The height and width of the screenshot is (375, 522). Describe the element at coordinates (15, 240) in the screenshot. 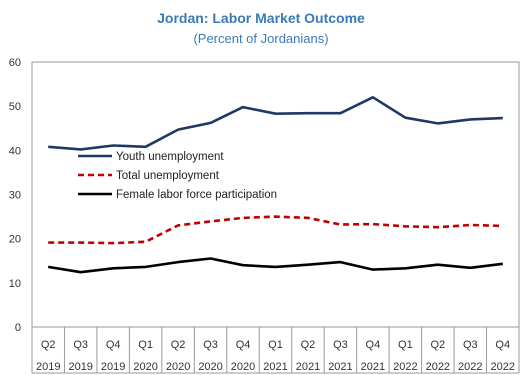

I see `y-tick-label: 20` at that location.